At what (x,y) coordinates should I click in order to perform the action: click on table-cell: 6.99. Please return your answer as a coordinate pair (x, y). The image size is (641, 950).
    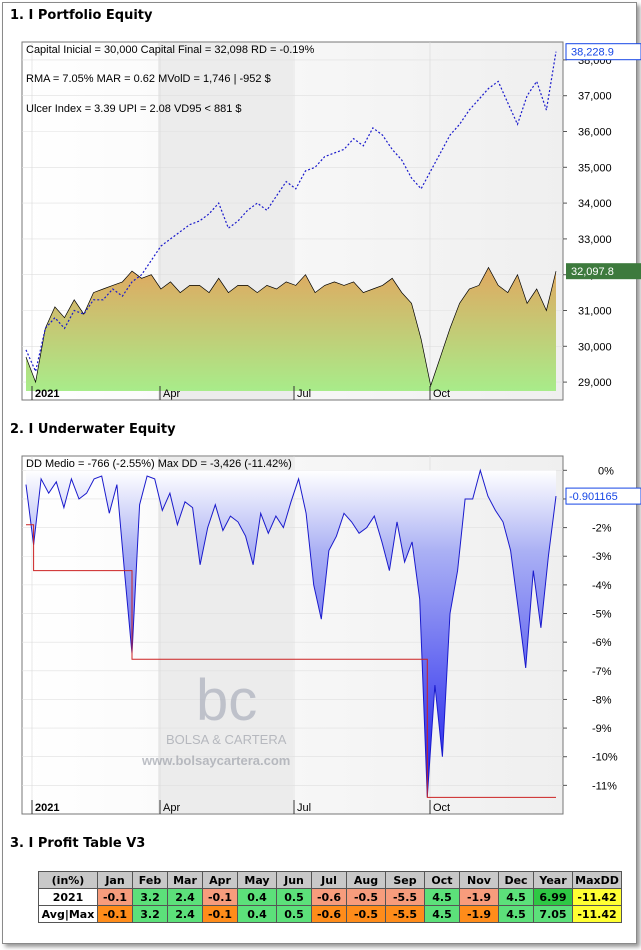
    Looking at the image, I should click on (553, 897).